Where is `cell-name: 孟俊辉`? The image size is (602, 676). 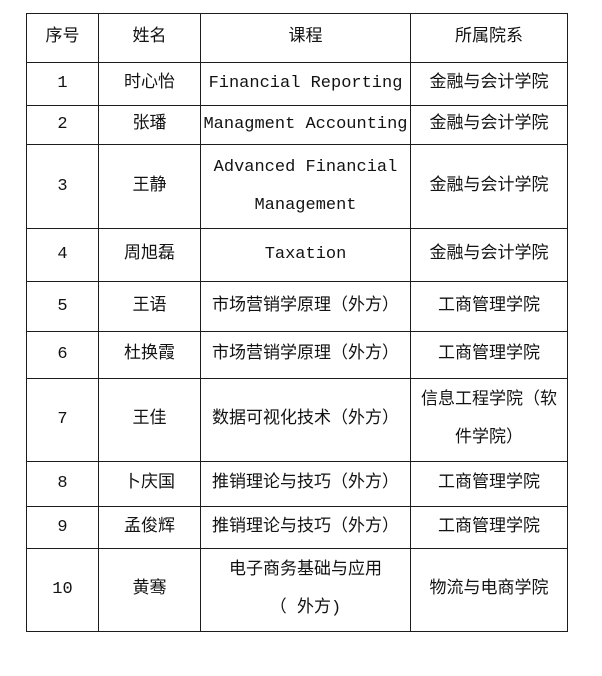 cell-name: 孟俊辉 is located at coordinates (149, 527).